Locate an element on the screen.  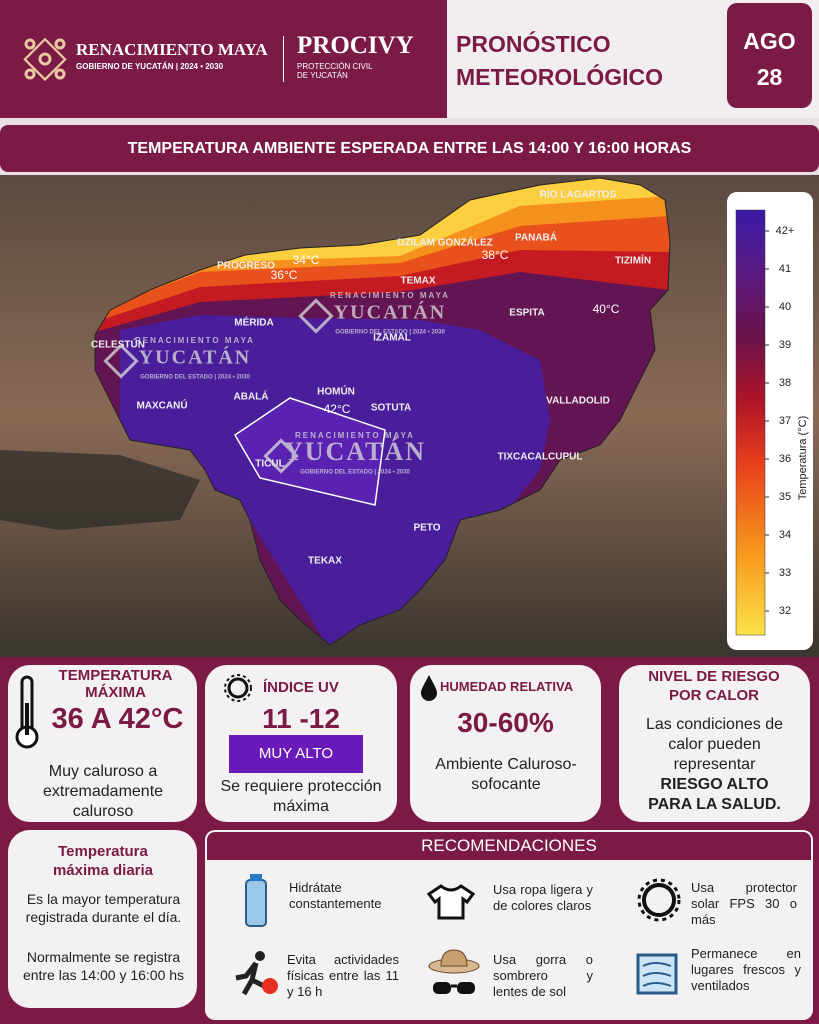
colorbar-tick-label: 39 is located at coordinates (785, 345).